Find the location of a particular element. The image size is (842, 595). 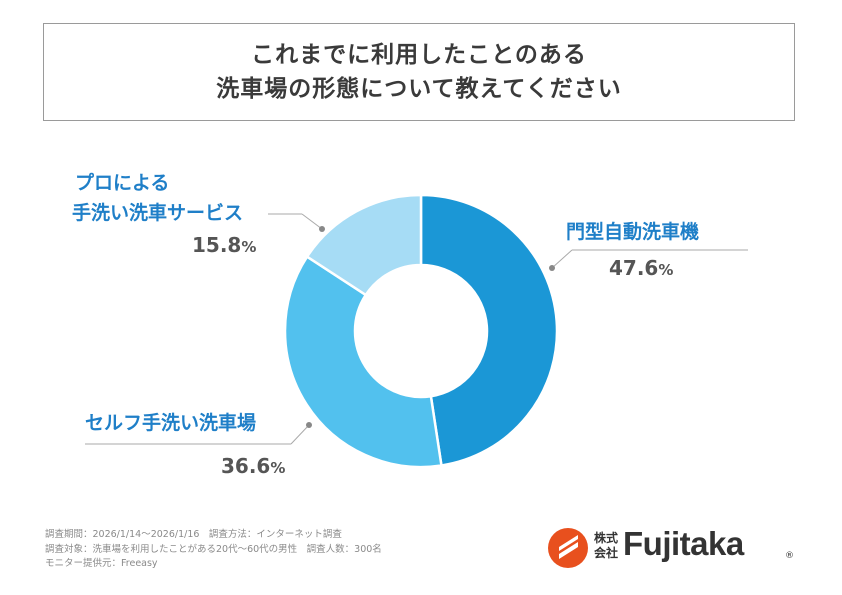

slice-label-2: セルフ手洗い洗車場 is located at coordinates (170, 422).